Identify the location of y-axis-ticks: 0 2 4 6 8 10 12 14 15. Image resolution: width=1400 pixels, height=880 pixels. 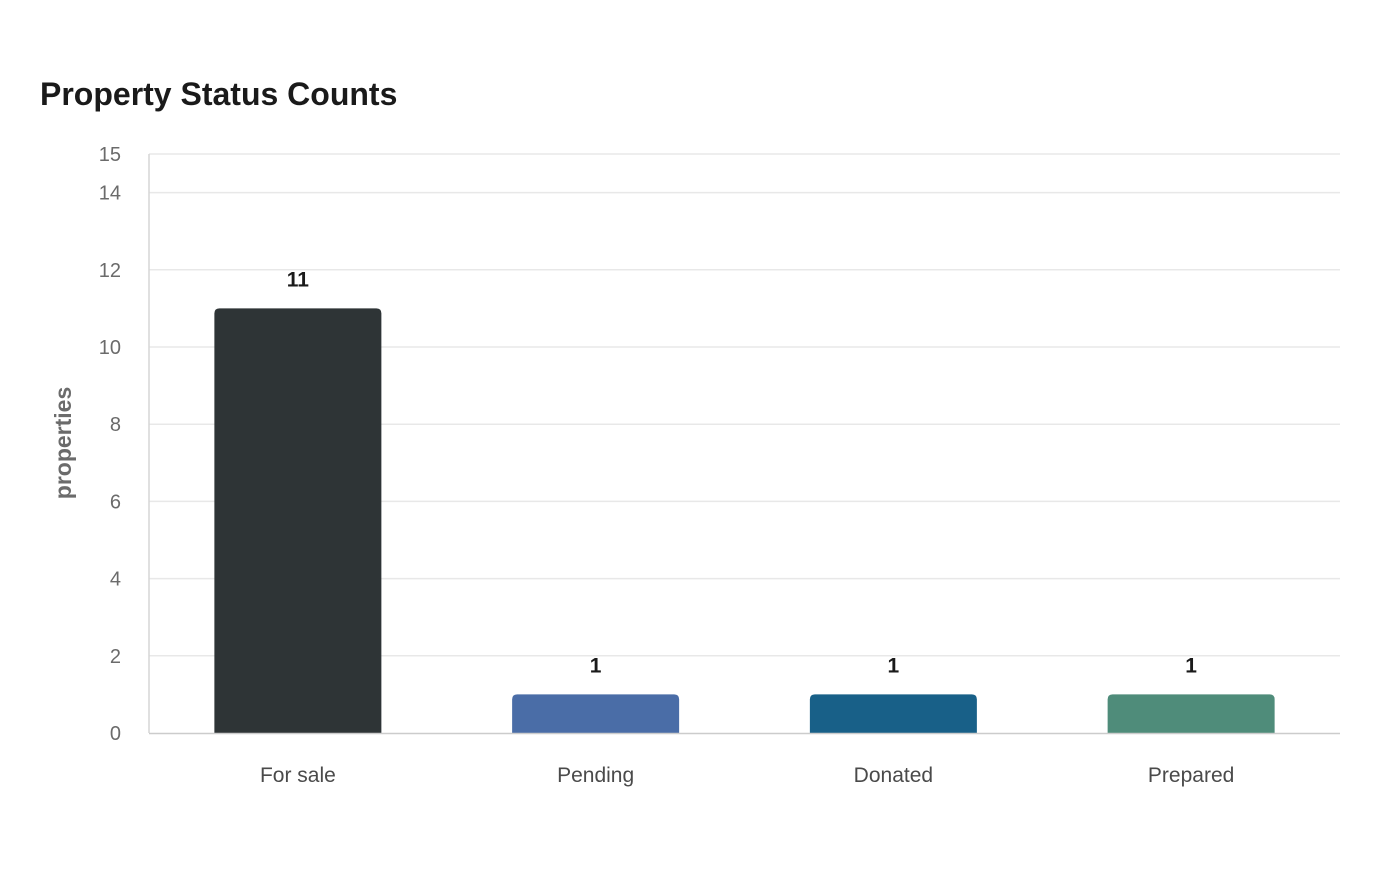
(110, 444).